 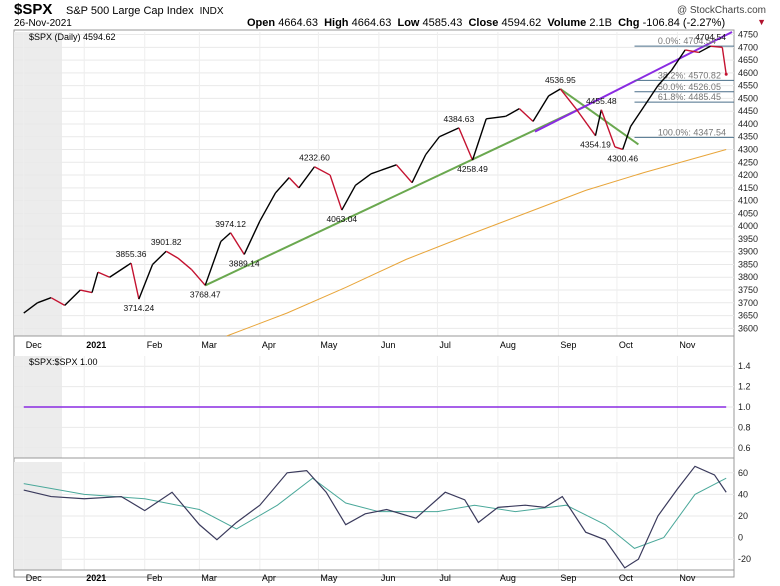 What do you see at coordinates (314, 158) in the screenshot?
I see `price-annotation: 4232.60` at bounding box center [314, 158].